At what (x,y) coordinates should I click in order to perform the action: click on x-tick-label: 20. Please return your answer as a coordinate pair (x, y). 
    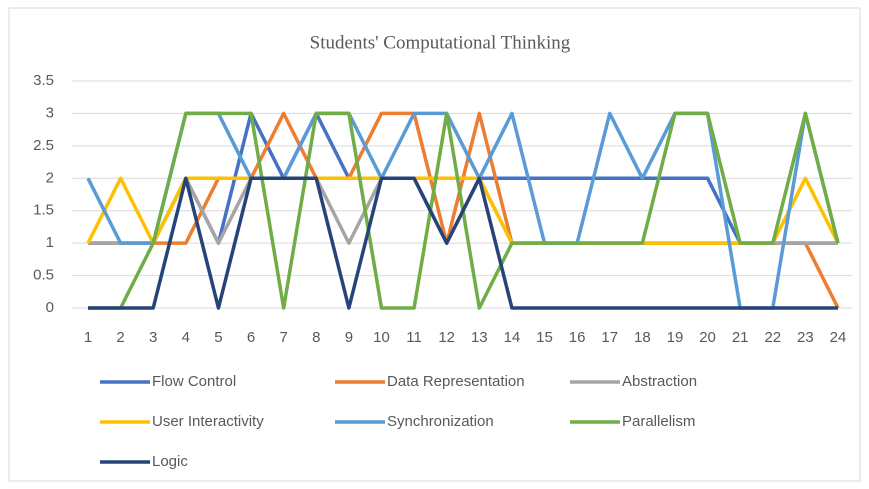
    Looking at the image, I should click on (707, 337).